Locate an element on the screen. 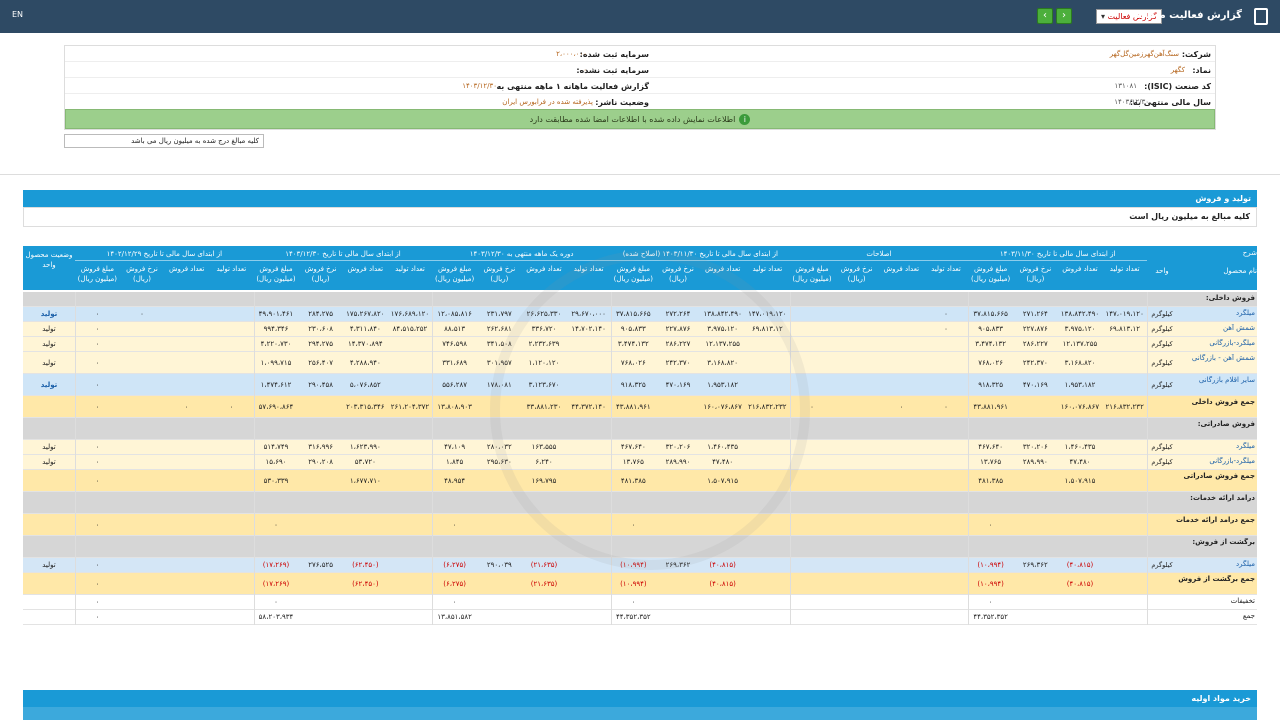 This screenshot has width=1280, height=720. symbol-value: کگهر is located at coordinates (1177, 70).